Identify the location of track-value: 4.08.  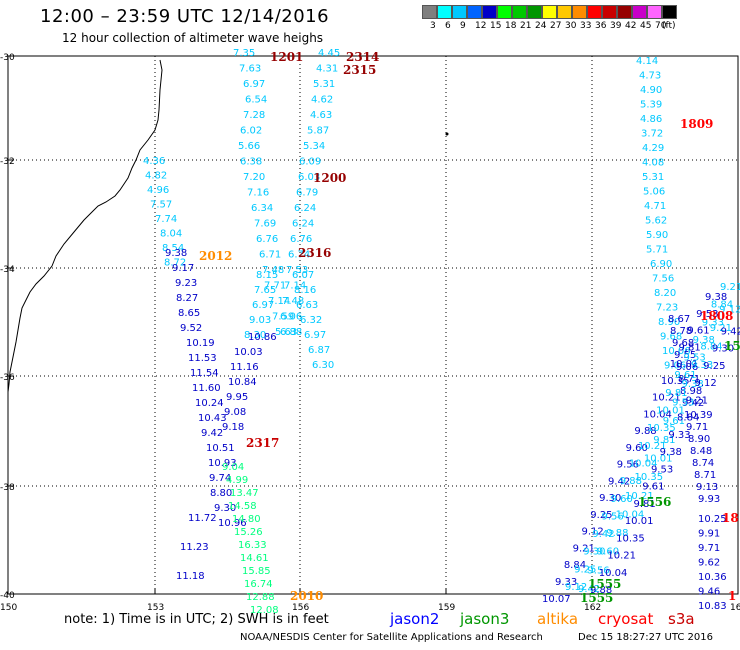
(653, 163).